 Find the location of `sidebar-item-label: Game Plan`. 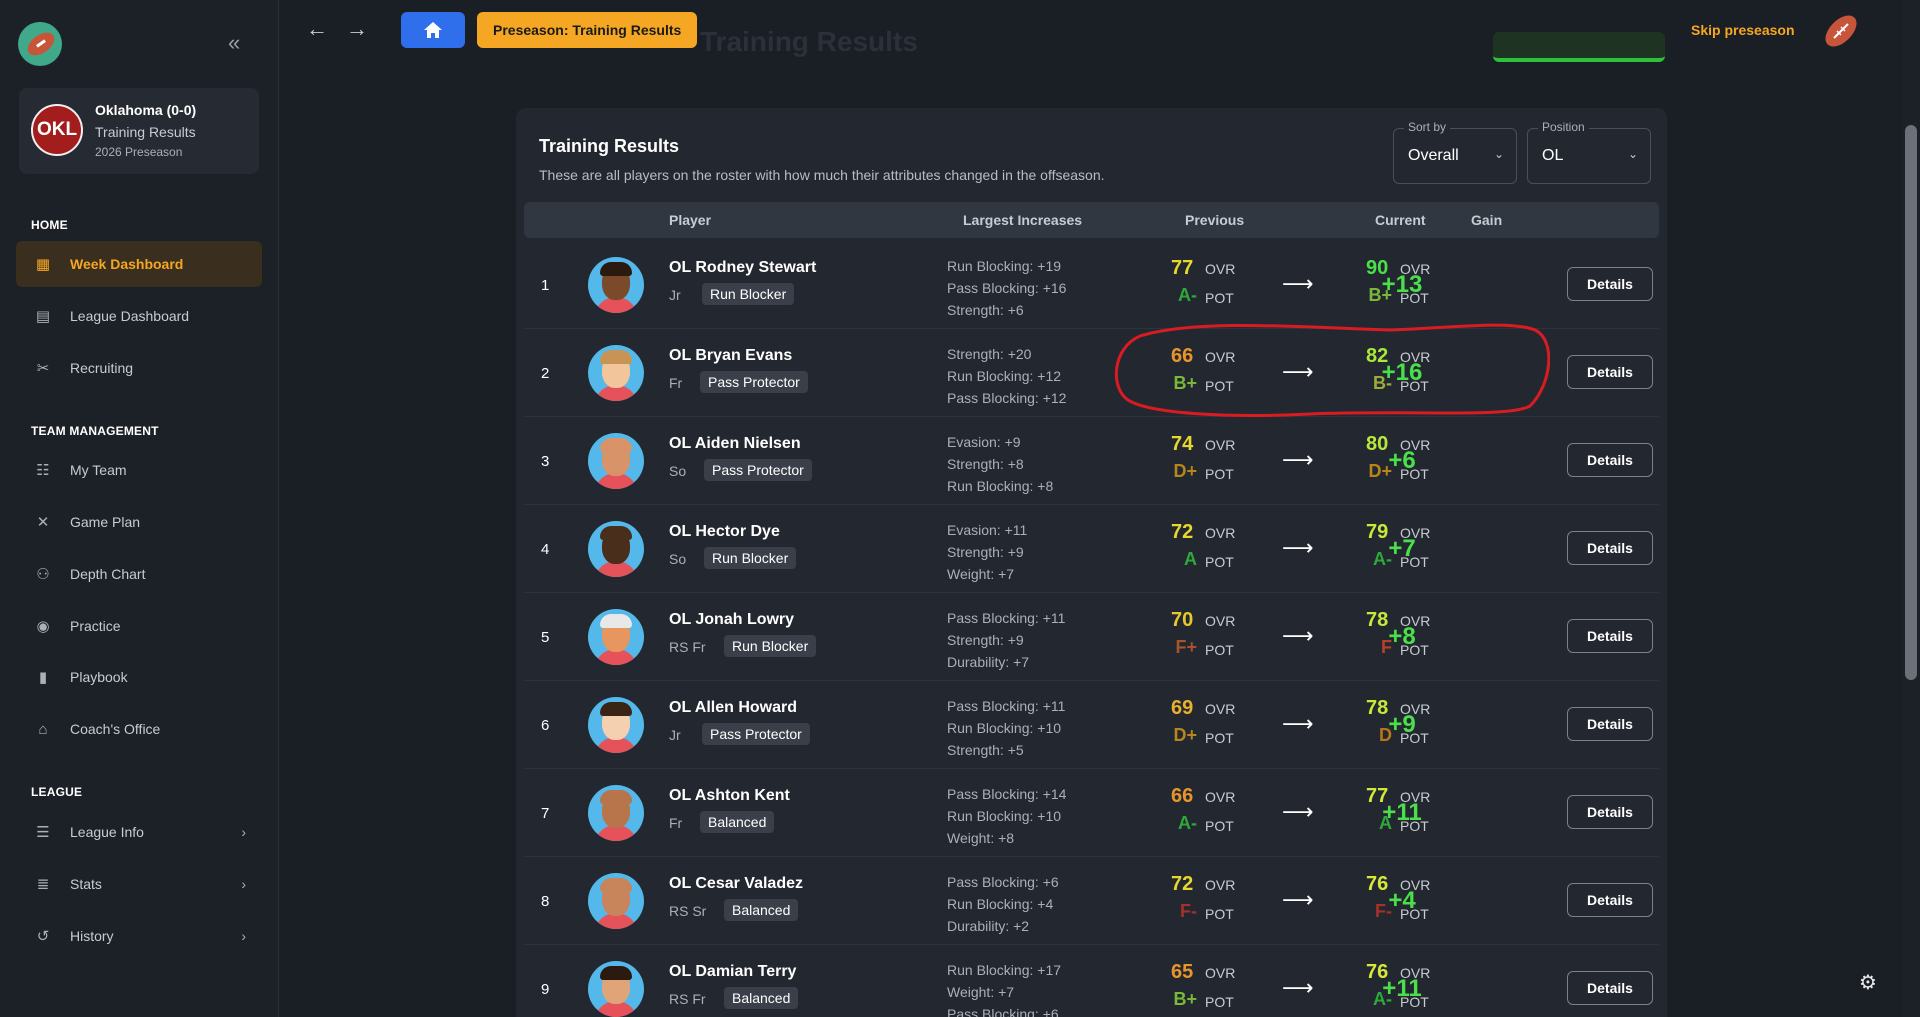

sidebar-item-label: Game Plan is located at coordinates (105, 522).